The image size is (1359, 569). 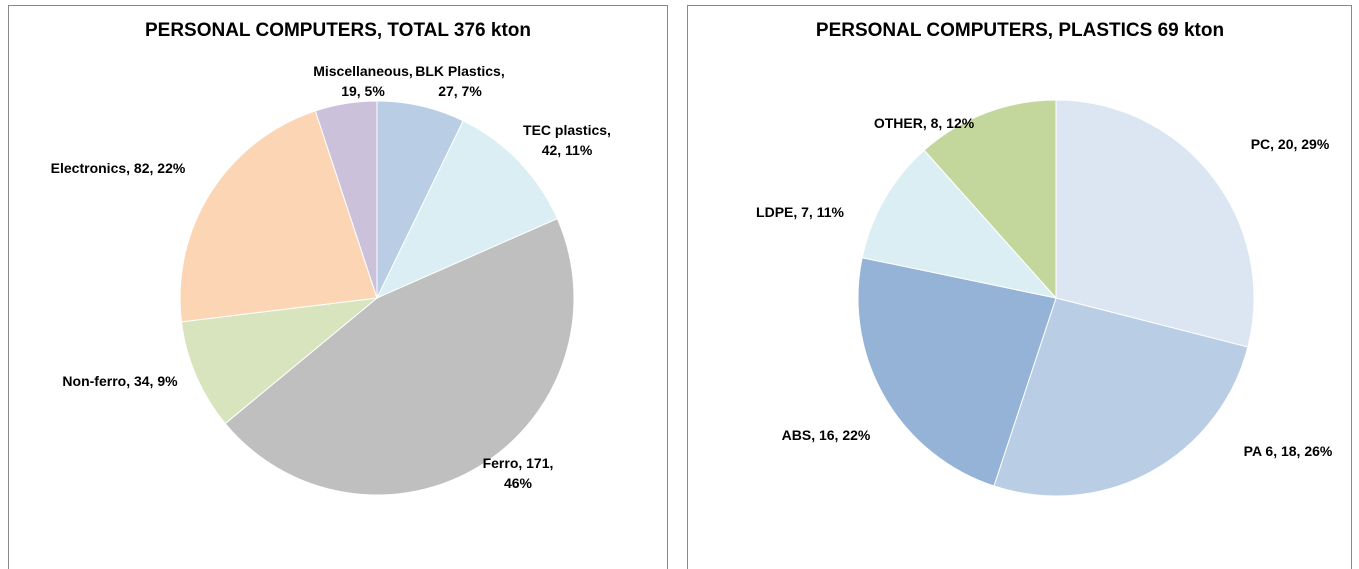 What do you see at coordinates (567, 140) in the screenshot?
I see `data-label: TEC plastics, 42, 11%` at bounding box center [567, 140].